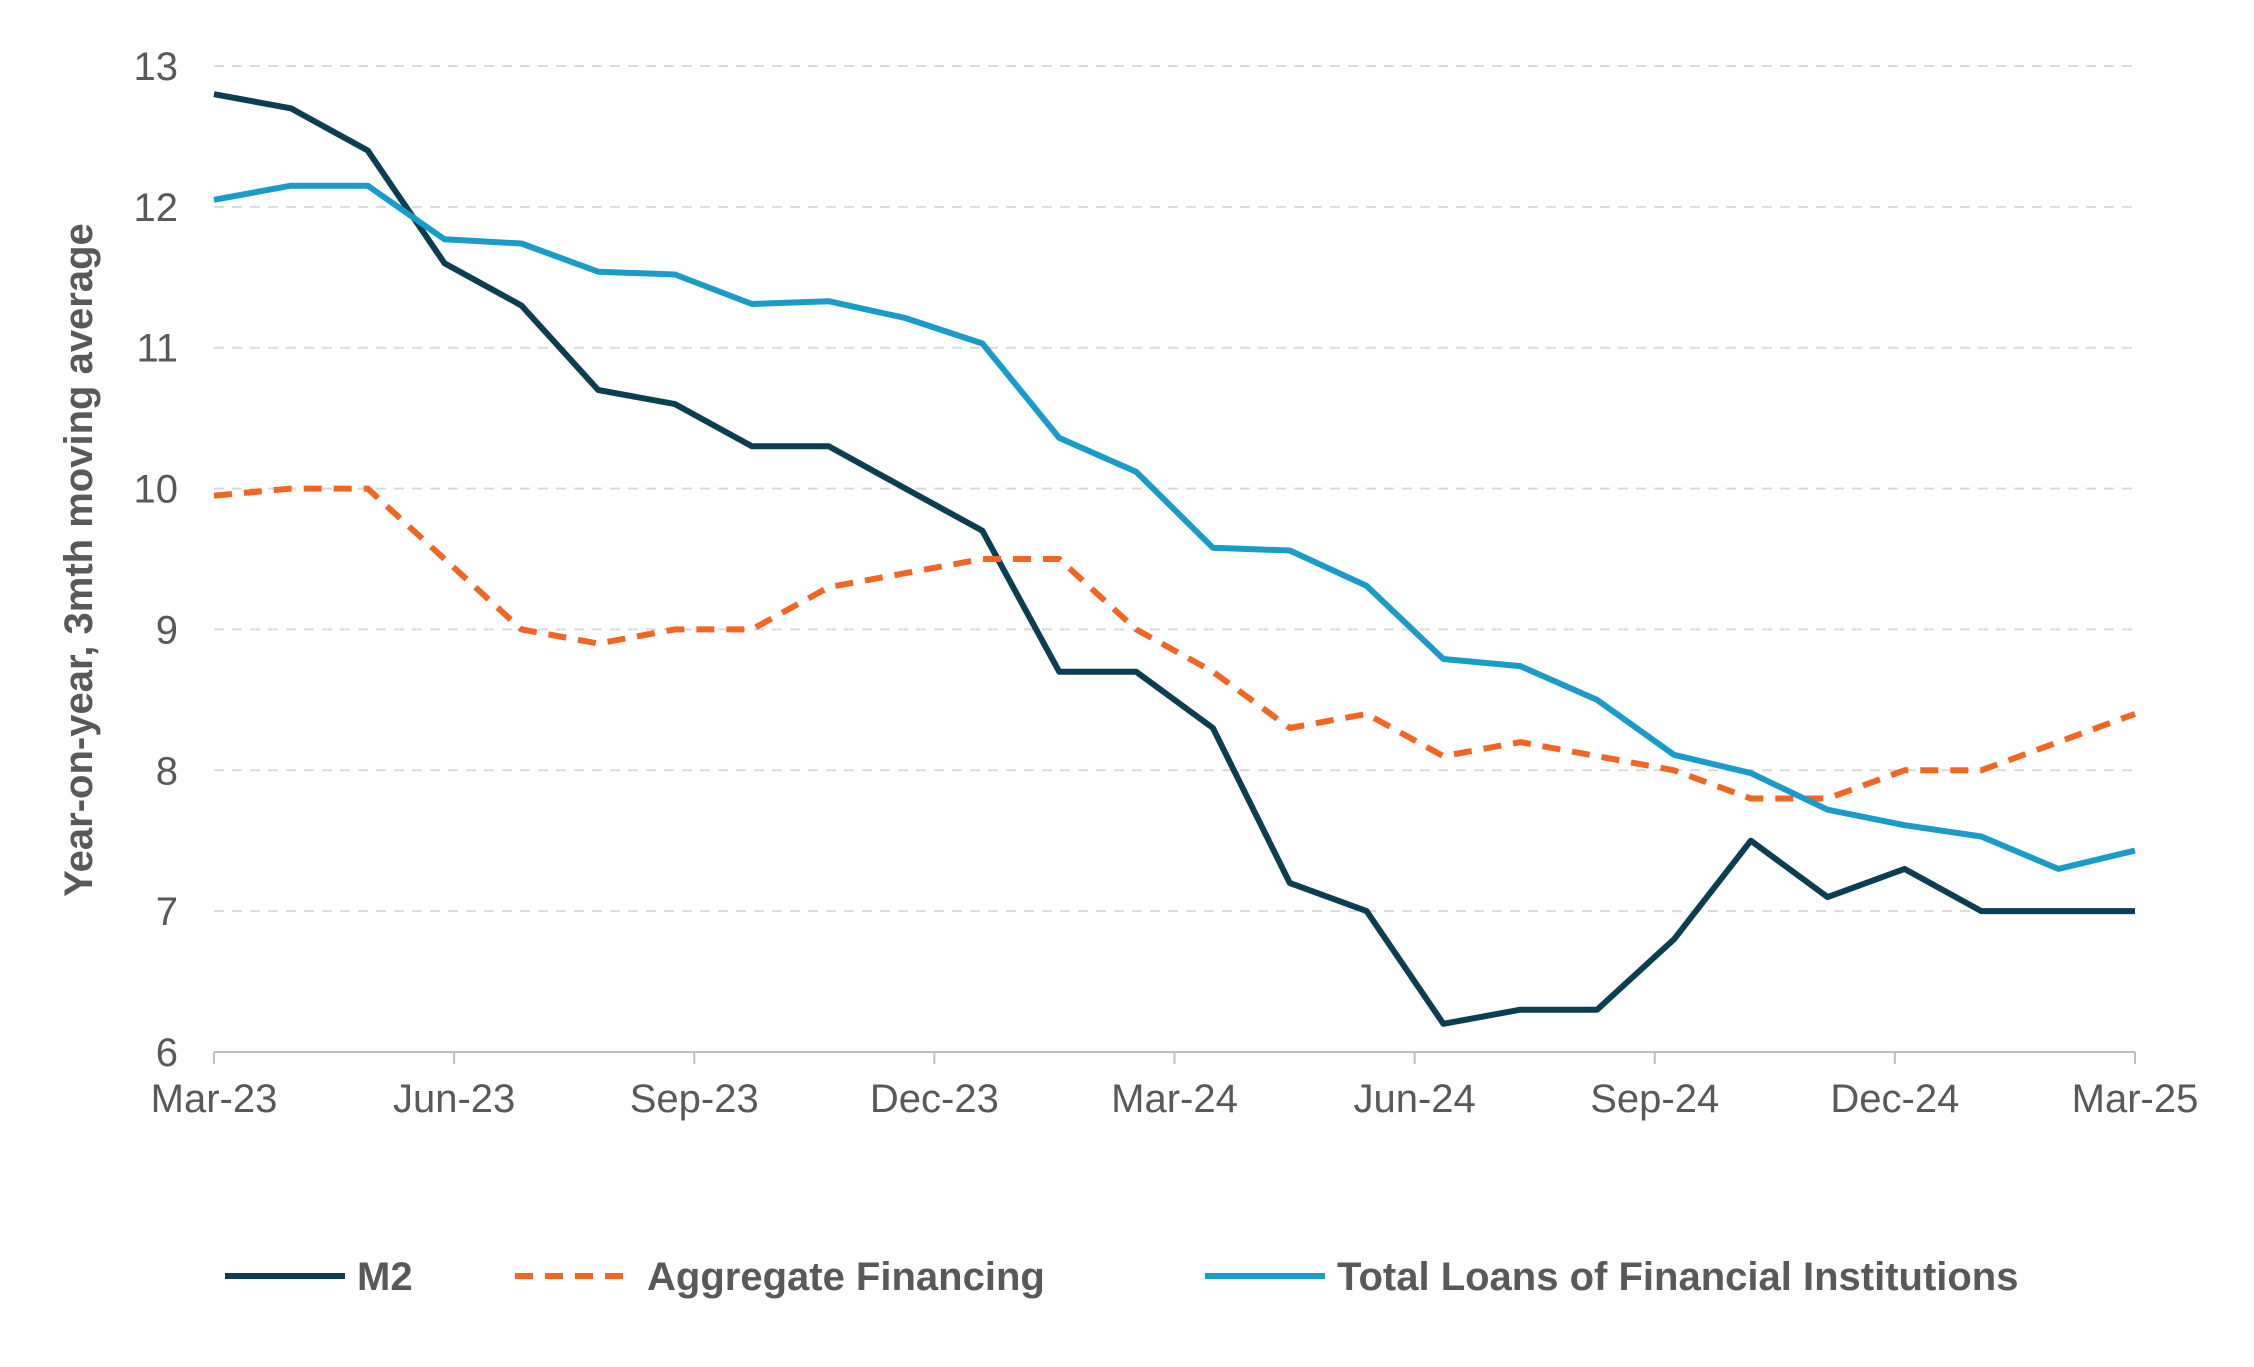 This screenshot has width=2254, height=1367. Describe the element at coordinates (1894, 1099) in the screenshot. I see `x-tick-label: Dec-24` at that location.